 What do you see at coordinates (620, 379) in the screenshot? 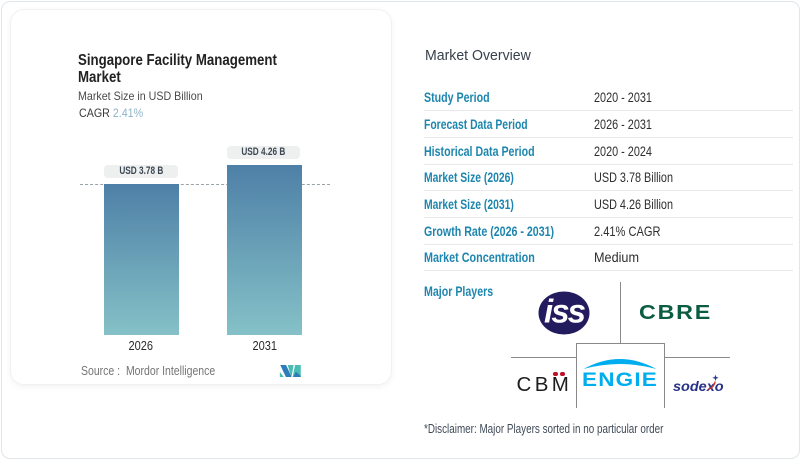
I see `svg-text: ENGIE` at bounding box center [620, 379].